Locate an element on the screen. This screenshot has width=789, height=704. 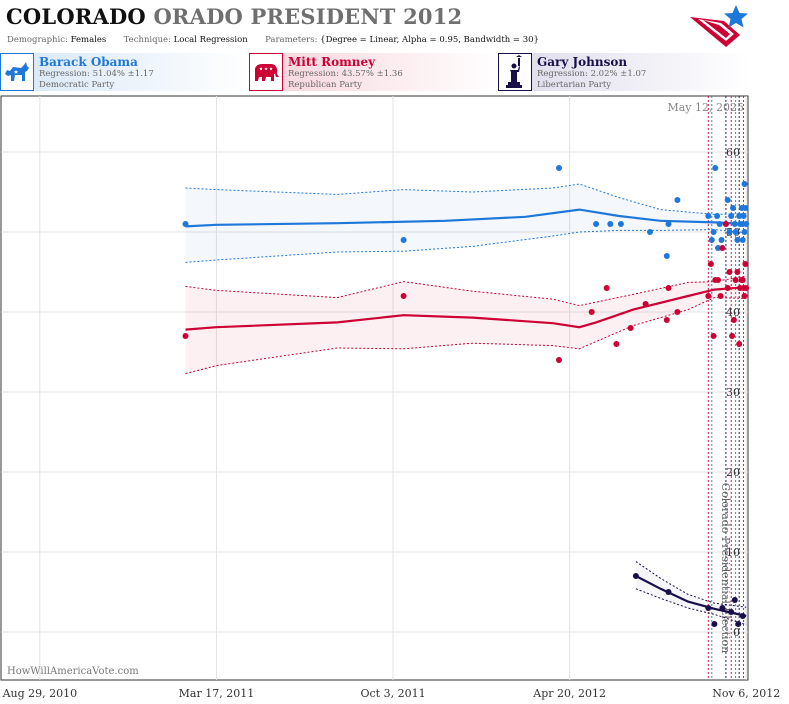
mitt-romney-band-upper is located at coordinates (466, 291).